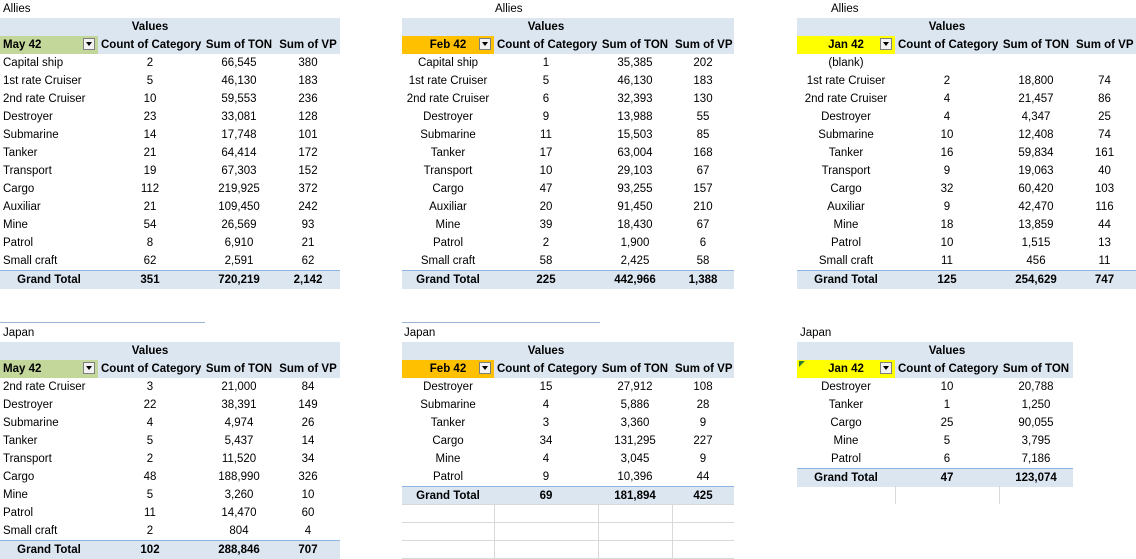  What do you see at coordinates (308, 261) in the screenshot?
I see `vp-cell: 62` at bounding box center [308, 261].